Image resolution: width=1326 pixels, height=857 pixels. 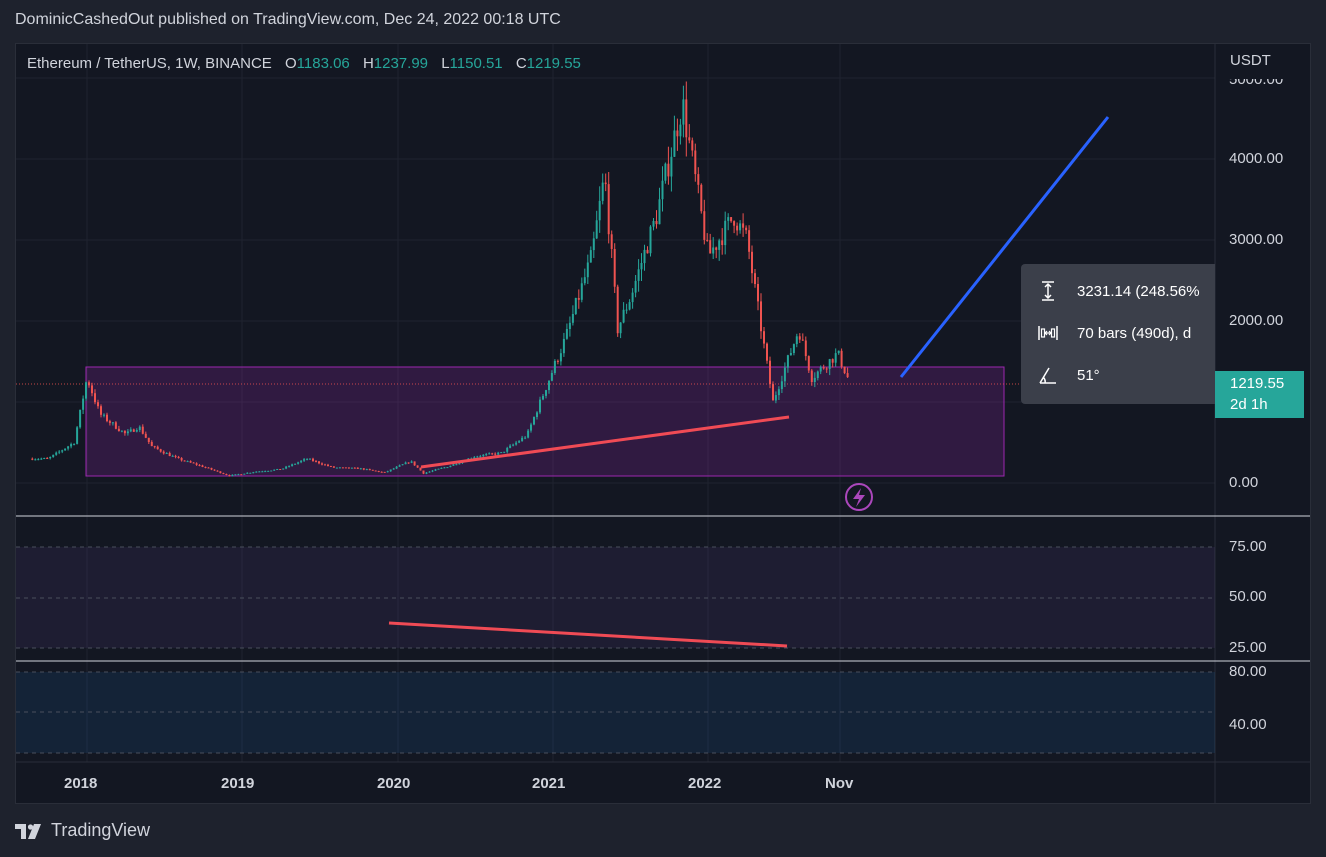 I want to click on last-price-tag: 1219.55 2d 1h, so click(x=1259, y=394).